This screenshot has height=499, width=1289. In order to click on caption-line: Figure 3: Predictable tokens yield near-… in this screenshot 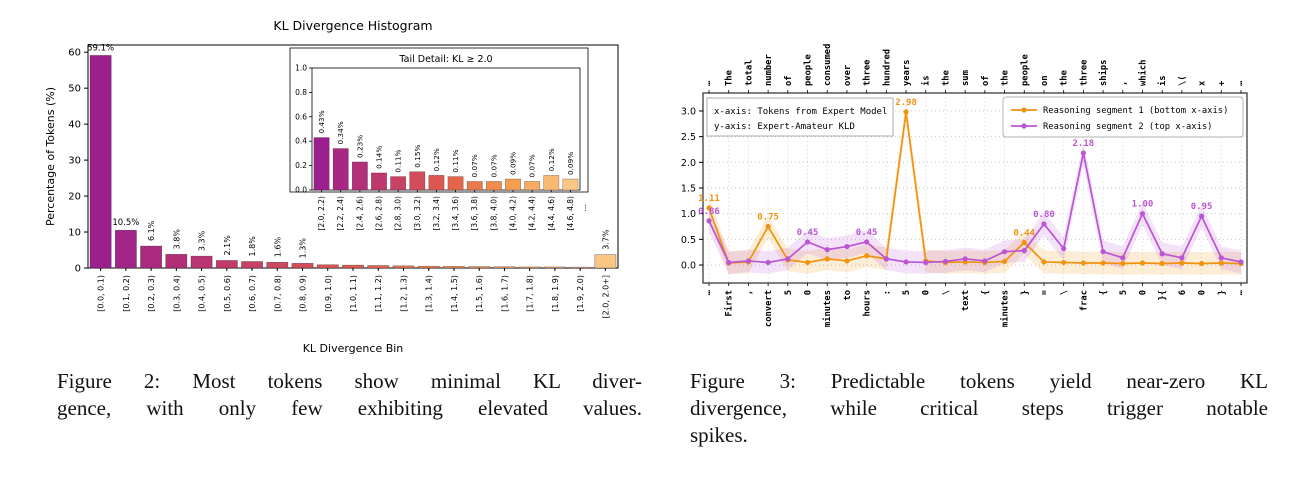, I will do `click(979, 381)`.